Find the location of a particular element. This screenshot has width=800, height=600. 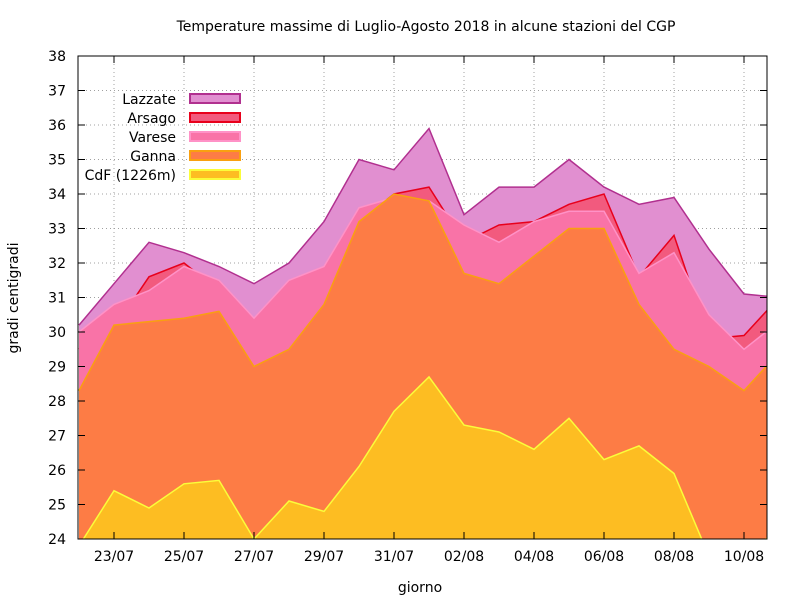

y-tick-label: 25 is located at coordinates (57, 506).